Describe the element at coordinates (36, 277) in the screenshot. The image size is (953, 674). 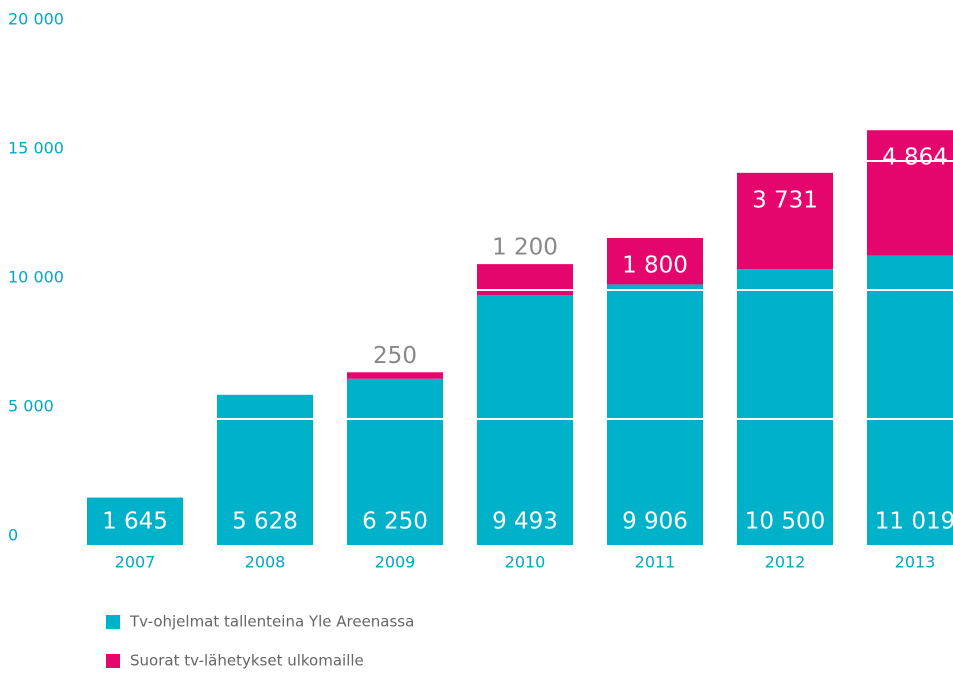
I see `y-tick-label: 10 000` at that location.